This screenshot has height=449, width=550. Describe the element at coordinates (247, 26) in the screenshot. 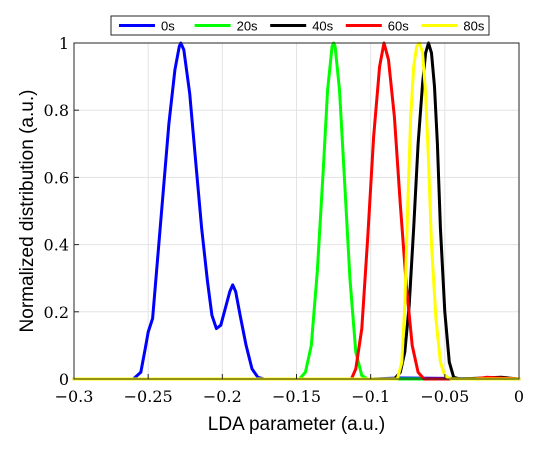

I see `legend-label-20s: 20s` at that location.